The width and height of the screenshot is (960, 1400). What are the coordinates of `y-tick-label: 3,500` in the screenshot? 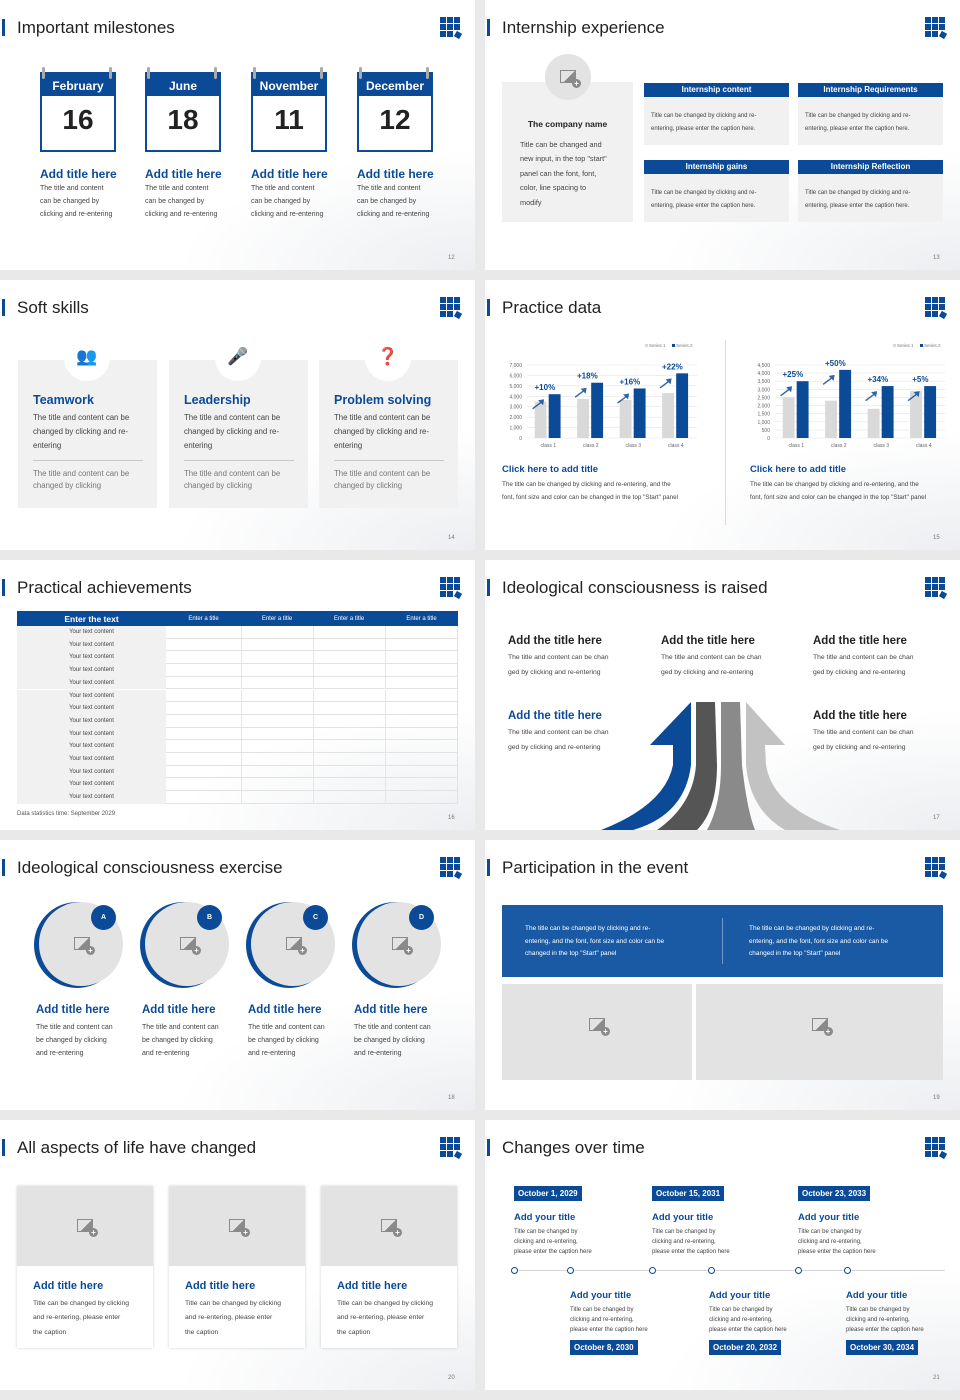 It's located at (763, 382).